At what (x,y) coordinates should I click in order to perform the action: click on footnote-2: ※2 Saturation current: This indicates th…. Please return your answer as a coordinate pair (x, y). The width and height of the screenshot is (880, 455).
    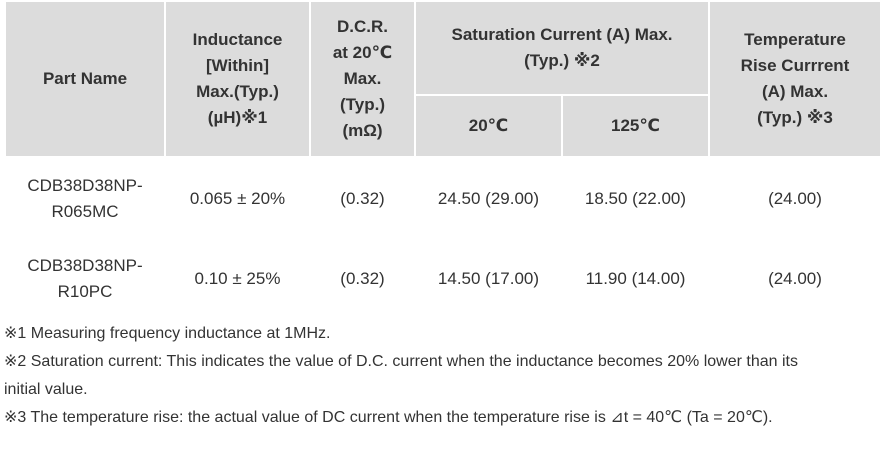
    Looking at the image, I should click on (401, 375).